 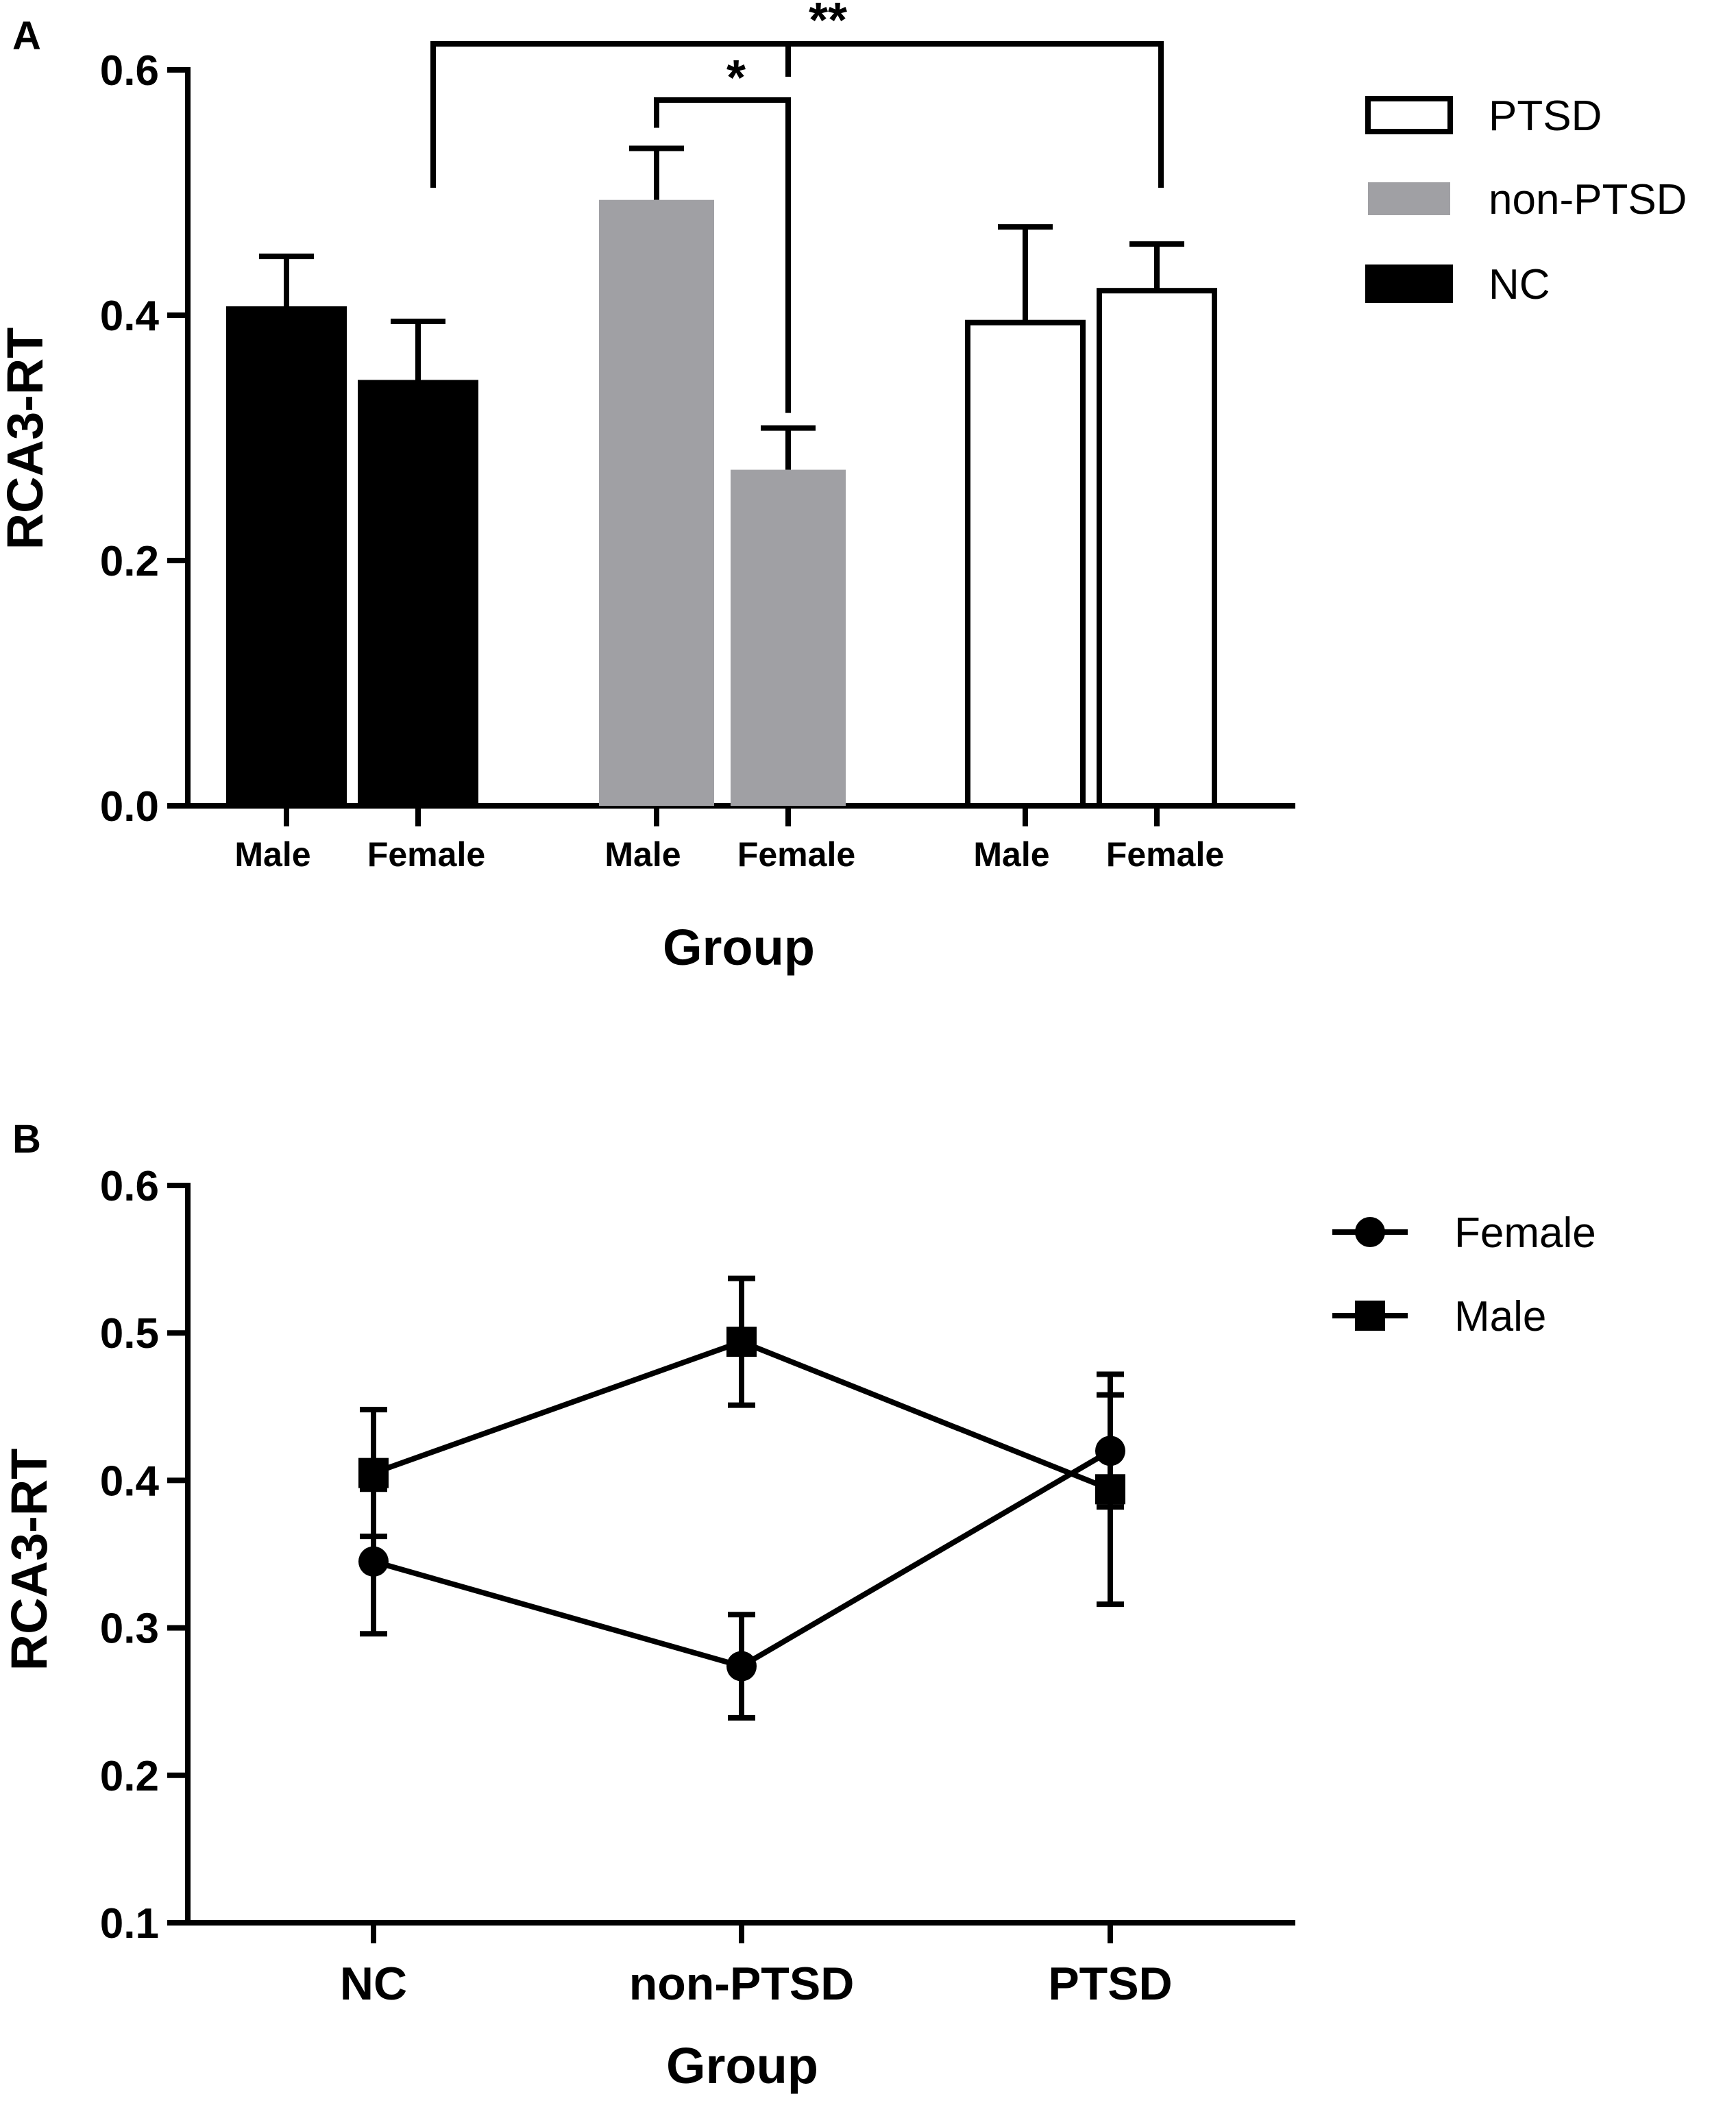 I want to click on panel-a-label: A, so click(x=27, y=36).